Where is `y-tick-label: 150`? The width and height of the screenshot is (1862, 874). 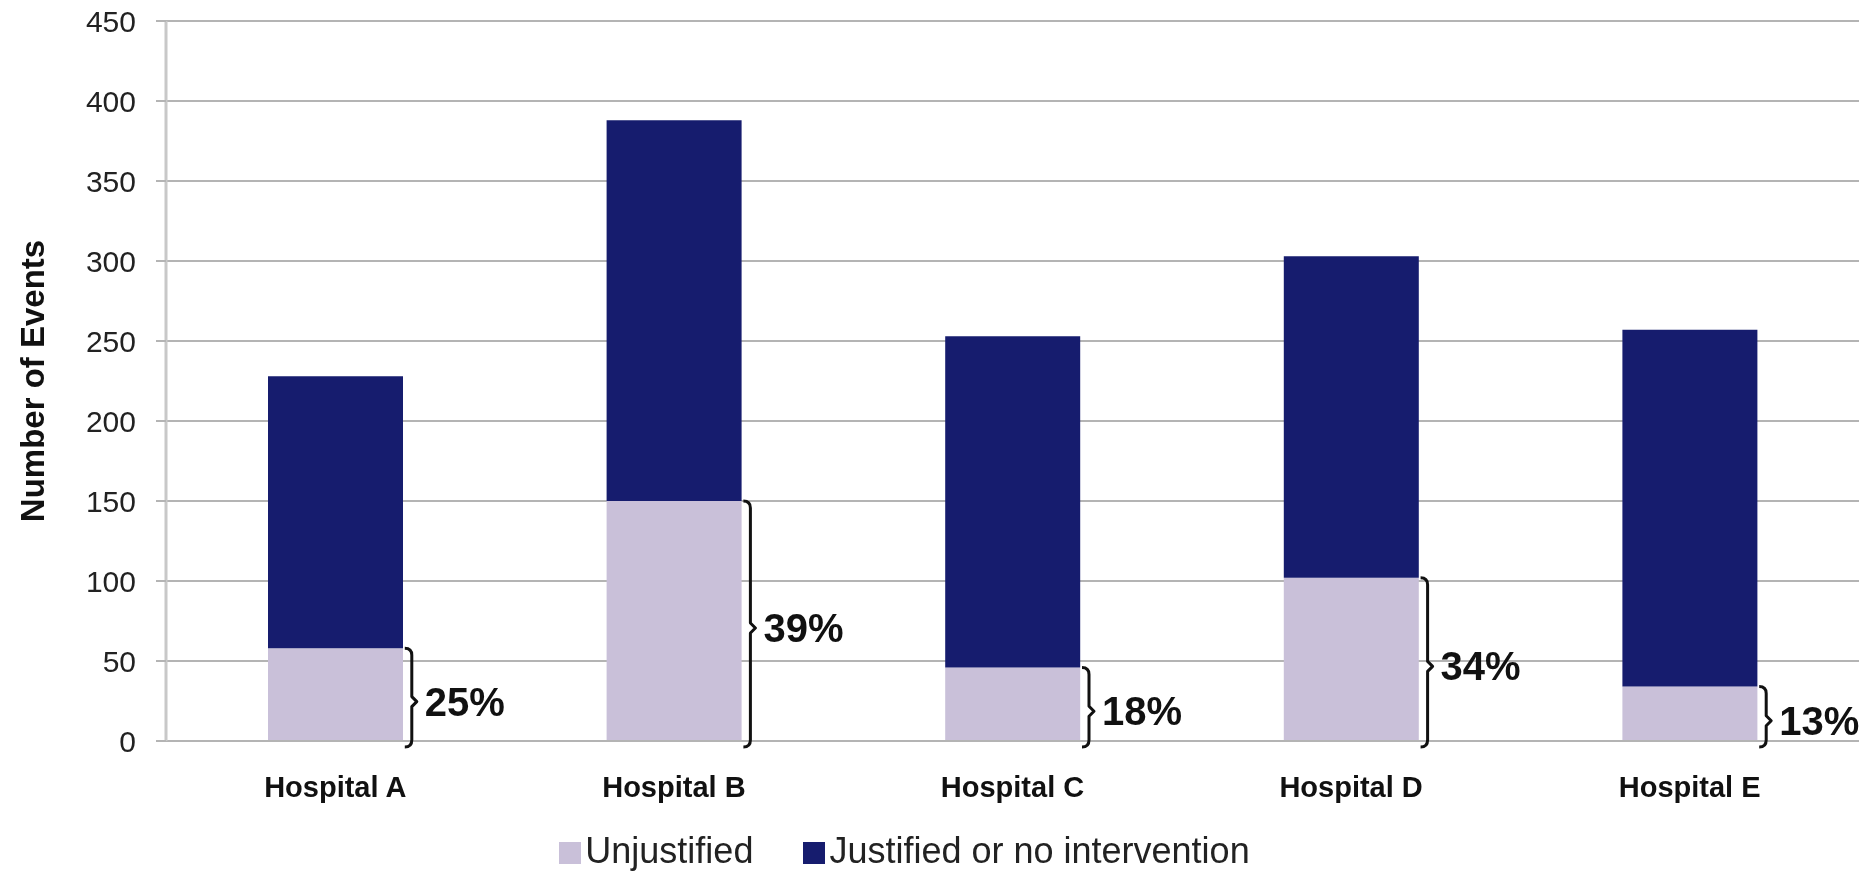 y-tick-label: 150 is located at coordinates (110, 501).